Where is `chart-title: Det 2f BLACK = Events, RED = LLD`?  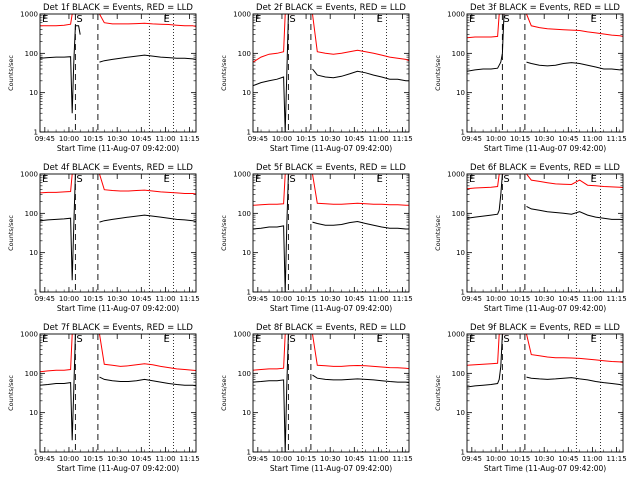 chart-title: Det 2f BLACK = Events, RED = LLD is located at coordinates (331, 8).